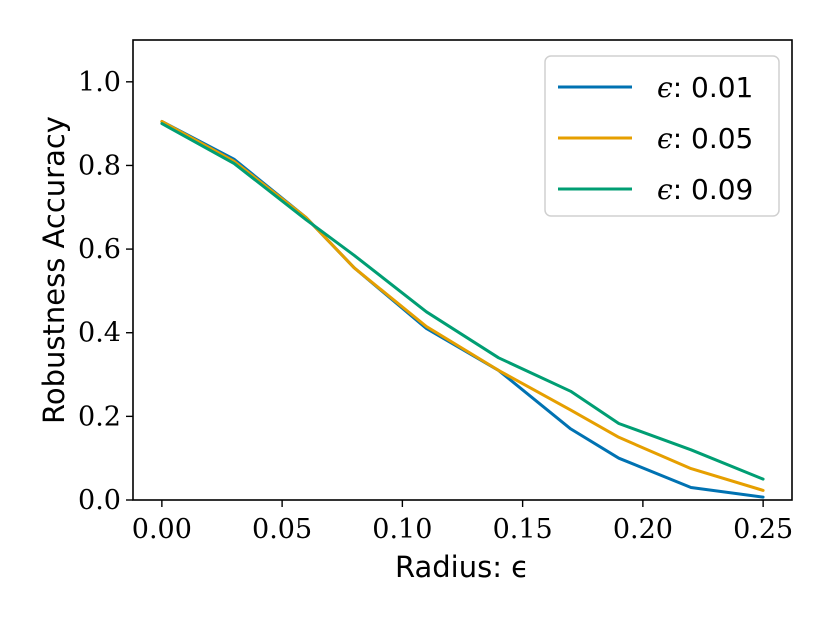  I want to click on x-tick-label: 0.00, so click(162, 529).